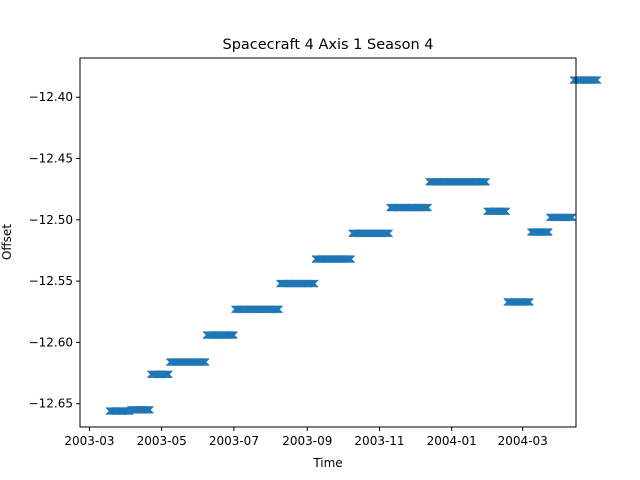 This screenshot has width=640, height=480. Describe the element at coordinates (328, 45) in the screenshot. I see `chart-title: Spacecraft 4 Axis 1 Season 4` at that location.